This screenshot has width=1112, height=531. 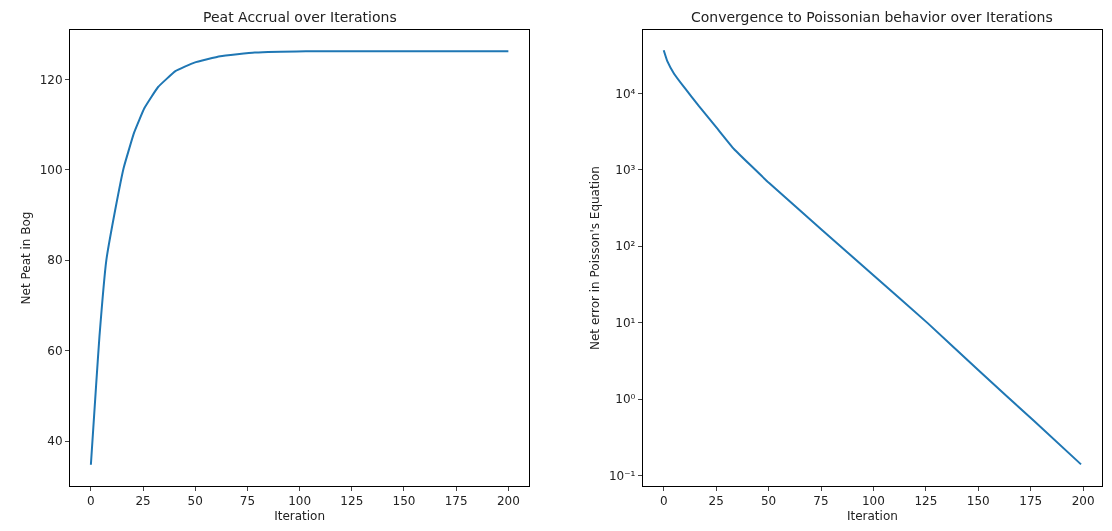 I want to click on y-tick-label: 10⁻¹, so click(x=622, y=475).